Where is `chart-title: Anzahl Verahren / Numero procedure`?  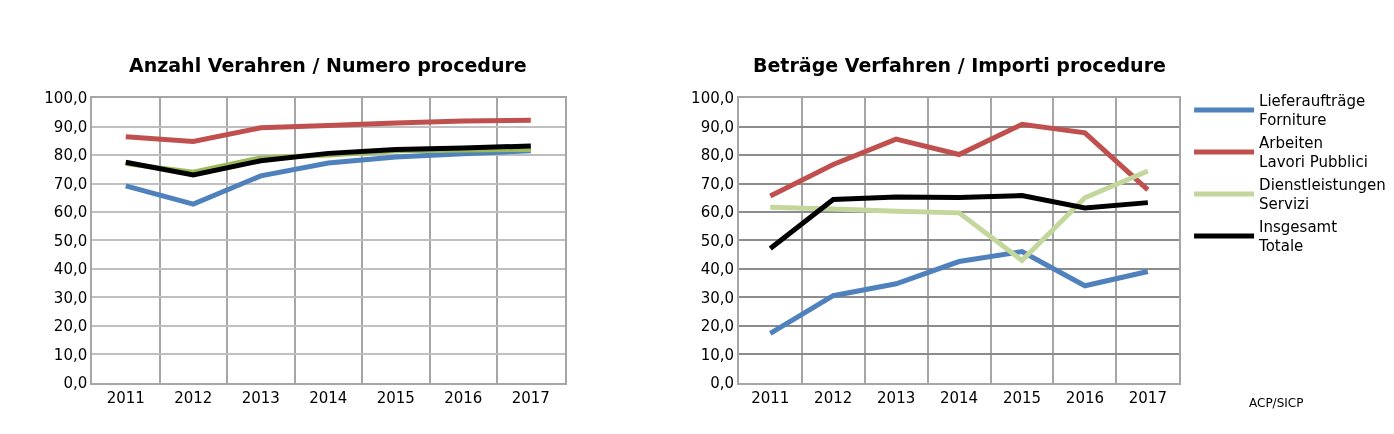
chart-title: Anzahl Verahren / Numero procedure is located at coordinates (328, 65).